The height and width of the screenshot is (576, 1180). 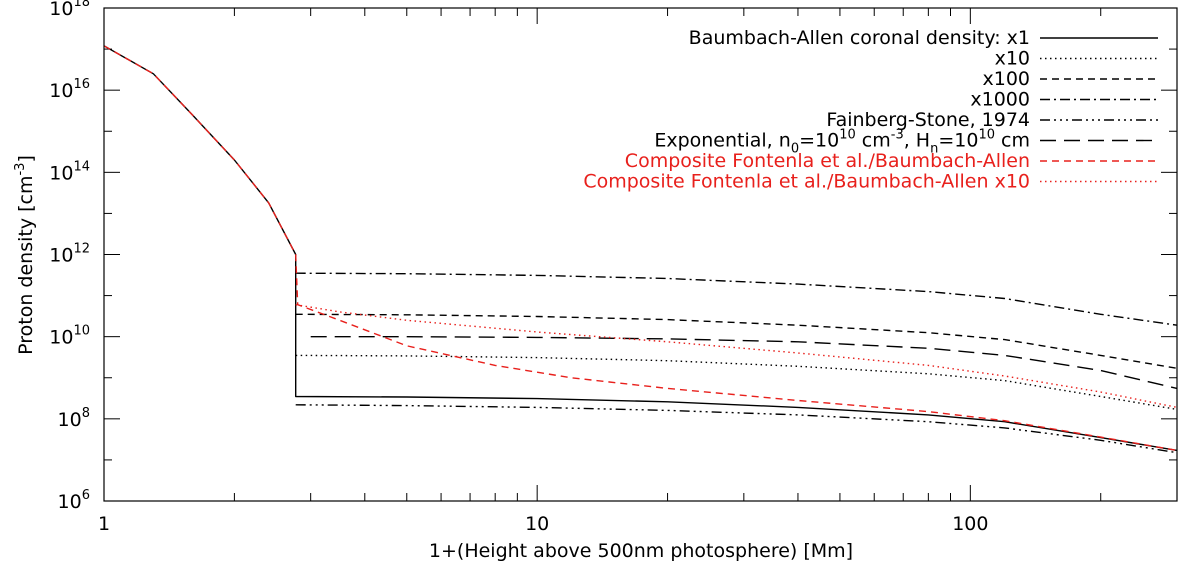 I want to click on legend-label-5: Fainberg-Stone, 1974, so click(x=928, y=120).